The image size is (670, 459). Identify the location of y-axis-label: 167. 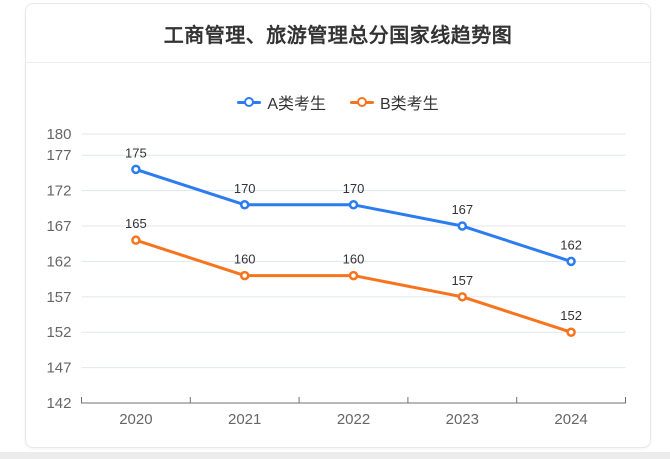
(58, 226).